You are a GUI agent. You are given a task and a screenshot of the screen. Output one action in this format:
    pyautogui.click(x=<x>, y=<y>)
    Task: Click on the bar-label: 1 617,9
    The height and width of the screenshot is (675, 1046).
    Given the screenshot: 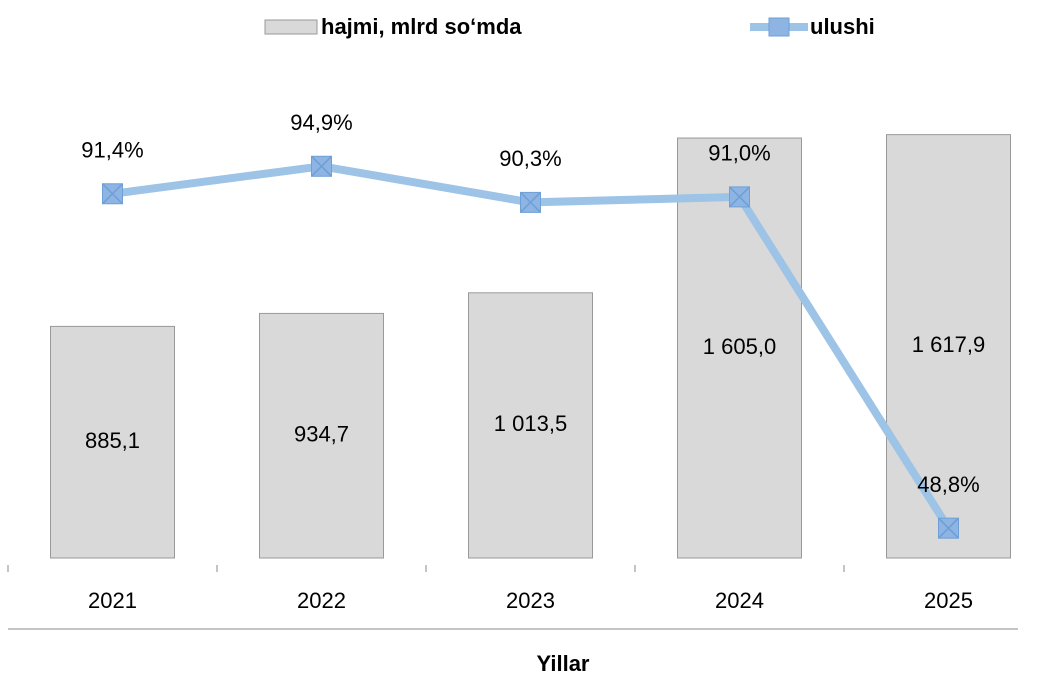 What is the action you would take?
    pyautogui.click(x=948, y=344)
    